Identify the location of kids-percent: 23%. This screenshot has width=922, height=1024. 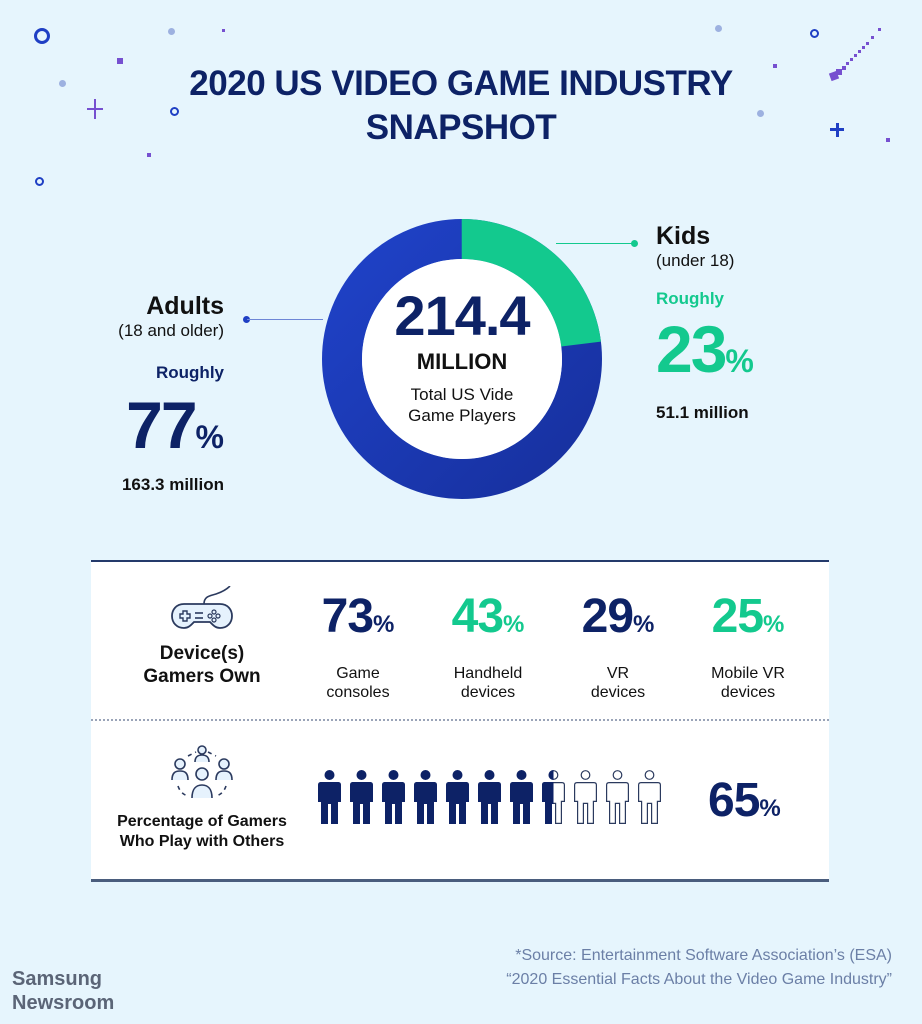
(705, 355).